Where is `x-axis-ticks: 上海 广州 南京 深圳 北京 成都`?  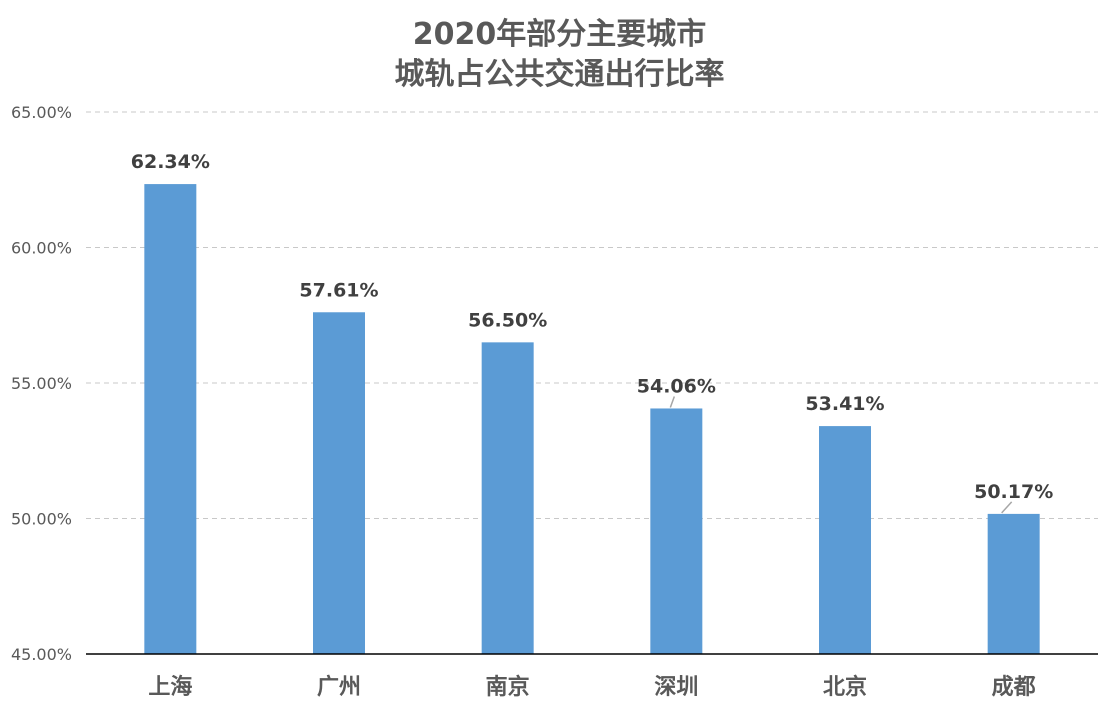
x-axis-ticks: 上海 广州 南京 深圳 北京 成都 is located at coordinates (591, 687).